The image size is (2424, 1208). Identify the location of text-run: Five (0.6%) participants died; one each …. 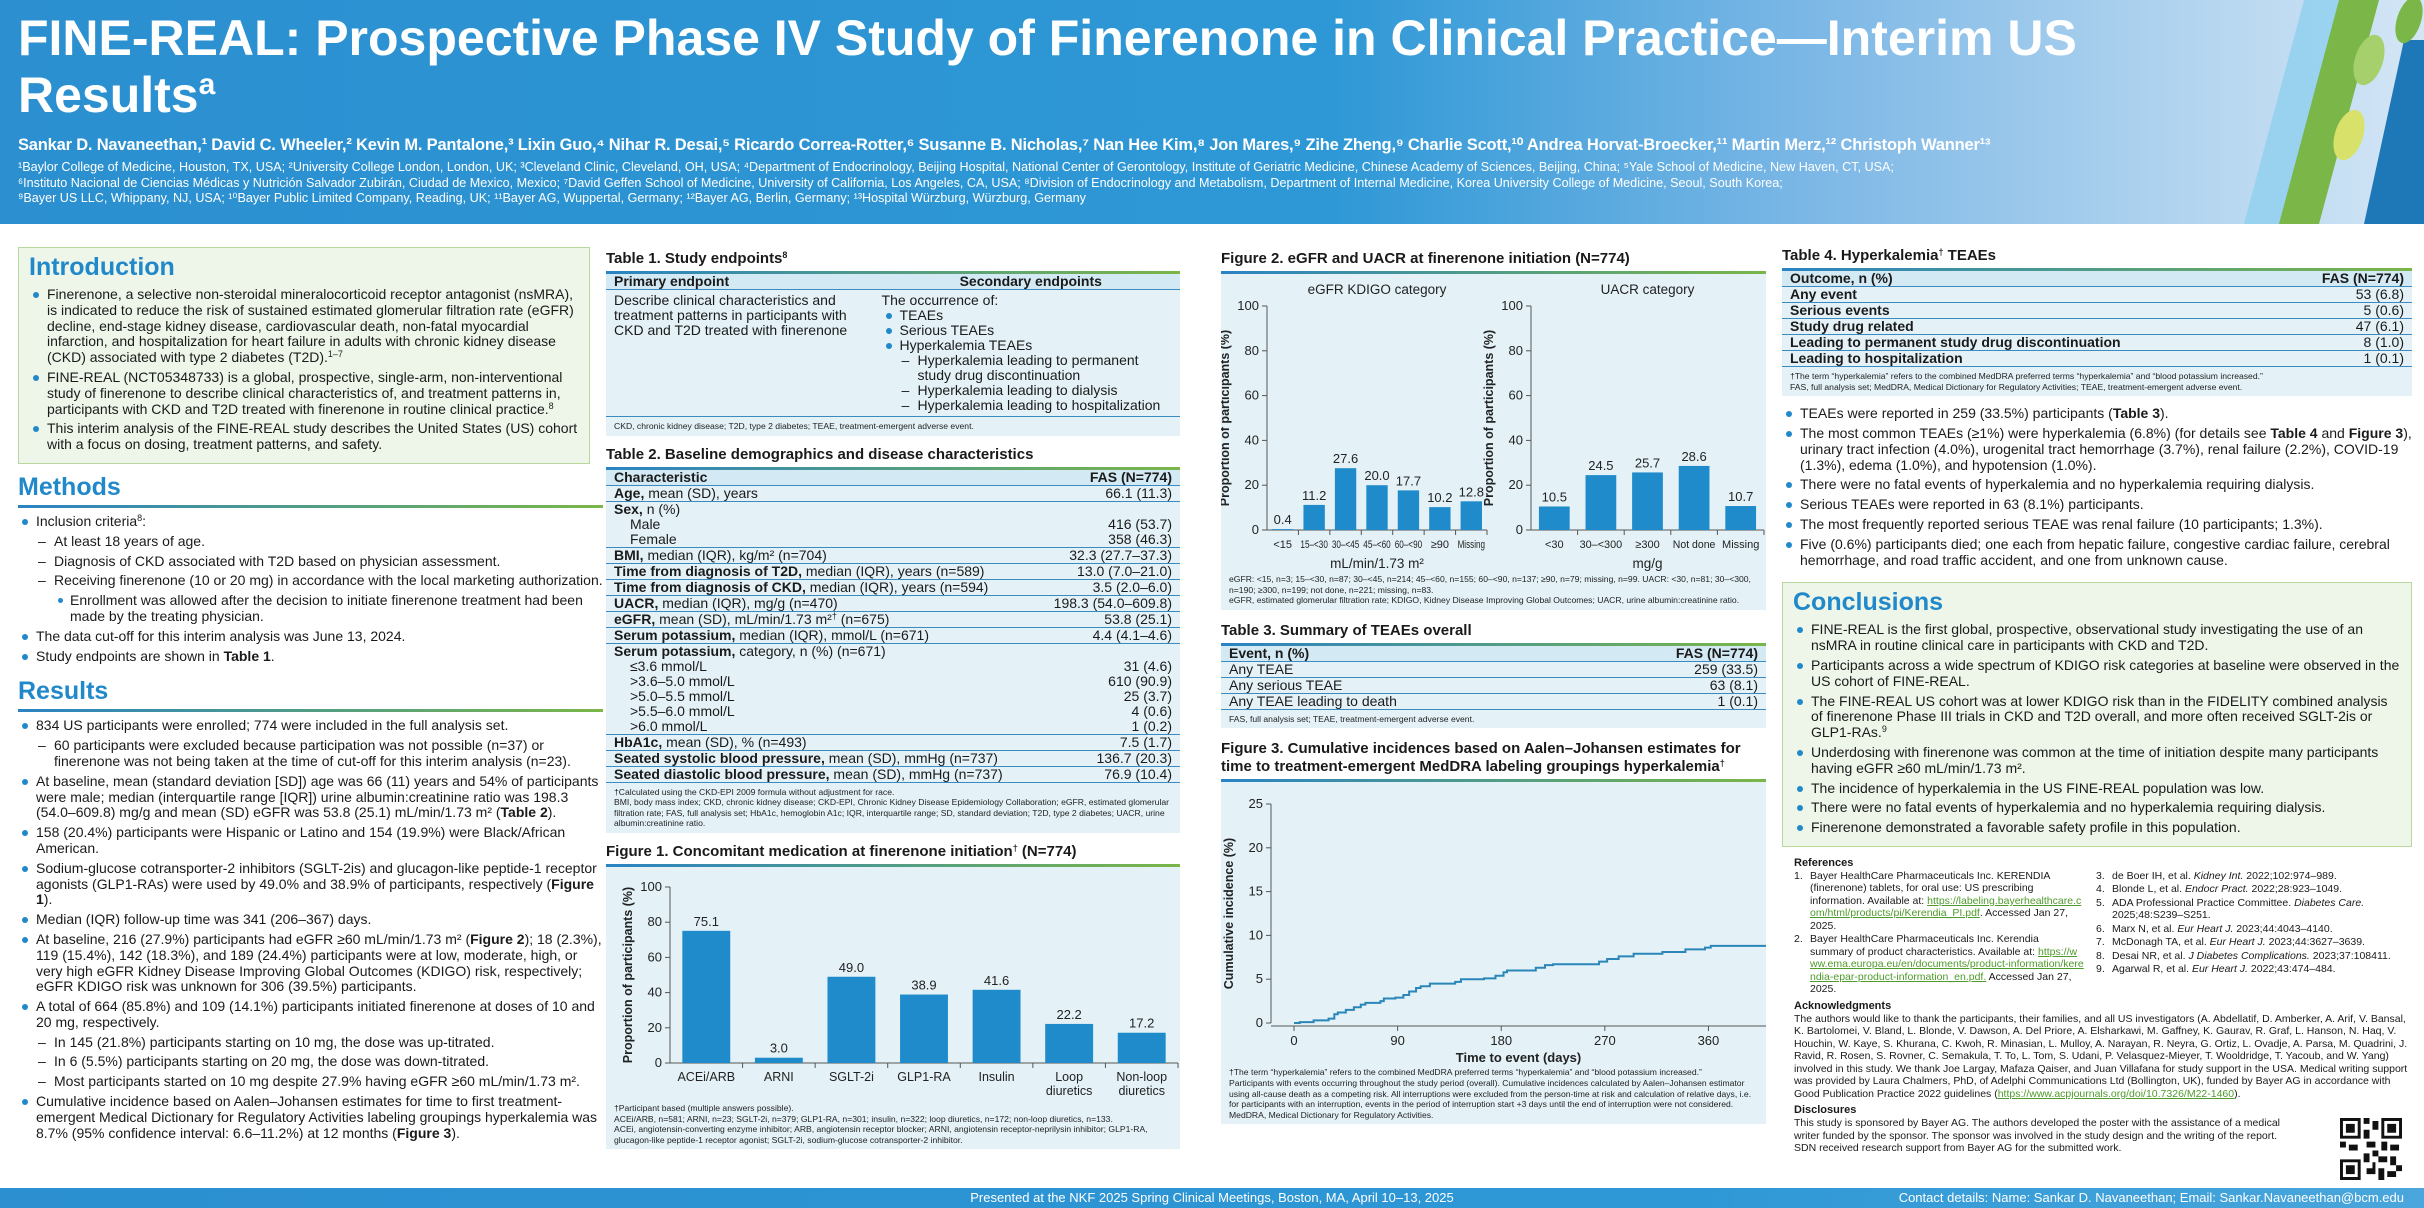
(2095, 551).